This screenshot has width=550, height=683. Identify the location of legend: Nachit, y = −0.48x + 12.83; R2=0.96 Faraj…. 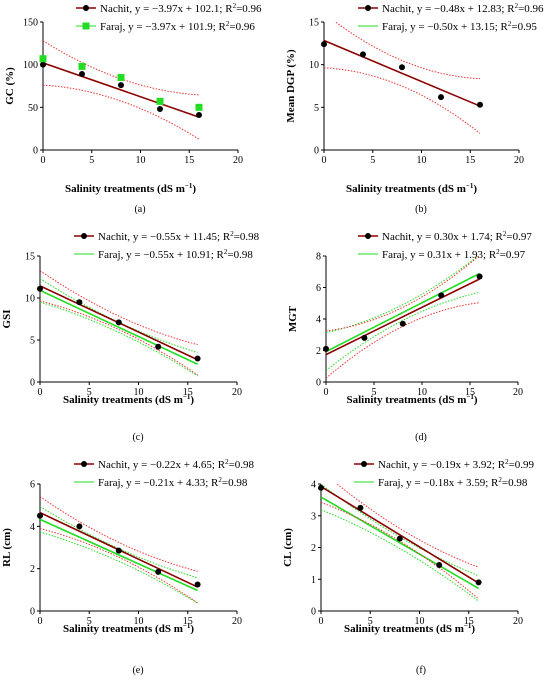
(451, 17).